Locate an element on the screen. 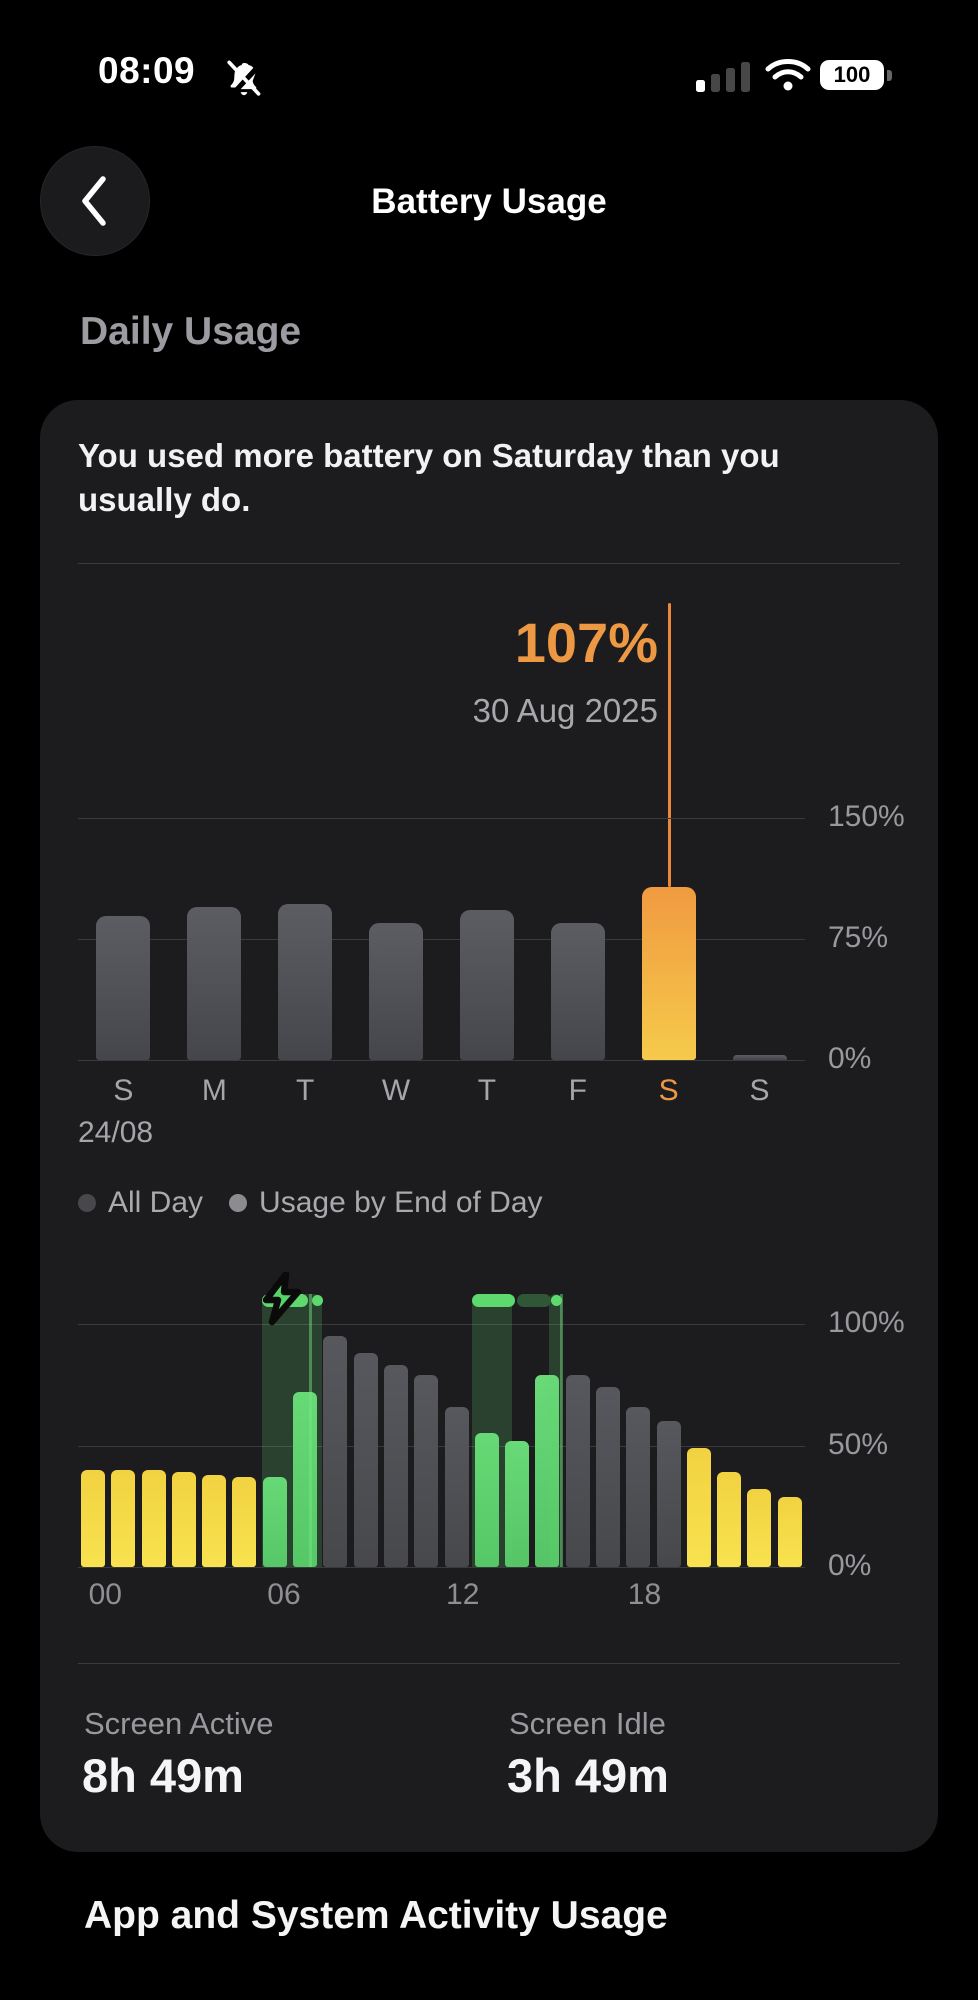  day-label-3: W is located at coordinates (396, 1090).